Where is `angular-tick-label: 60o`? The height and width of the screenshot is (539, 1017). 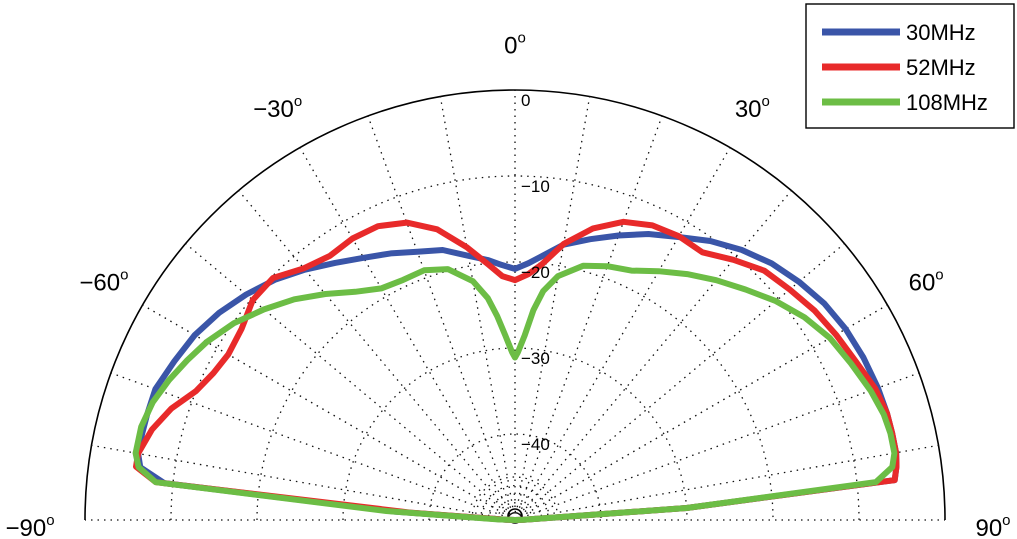 angular-tick-label: 60o is located at coordinates (926, 282).